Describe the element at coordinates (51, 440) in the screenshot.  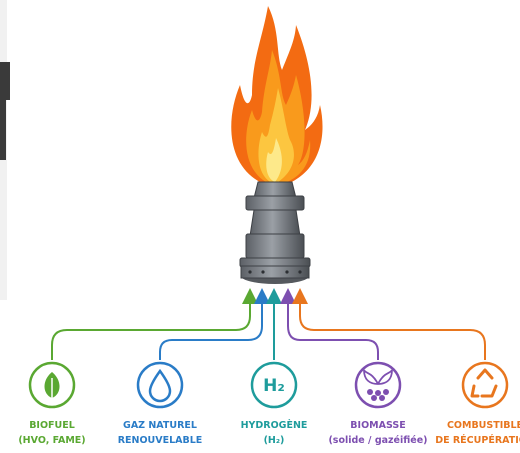
I see `node-label: (HVO, FAME)` at that location.